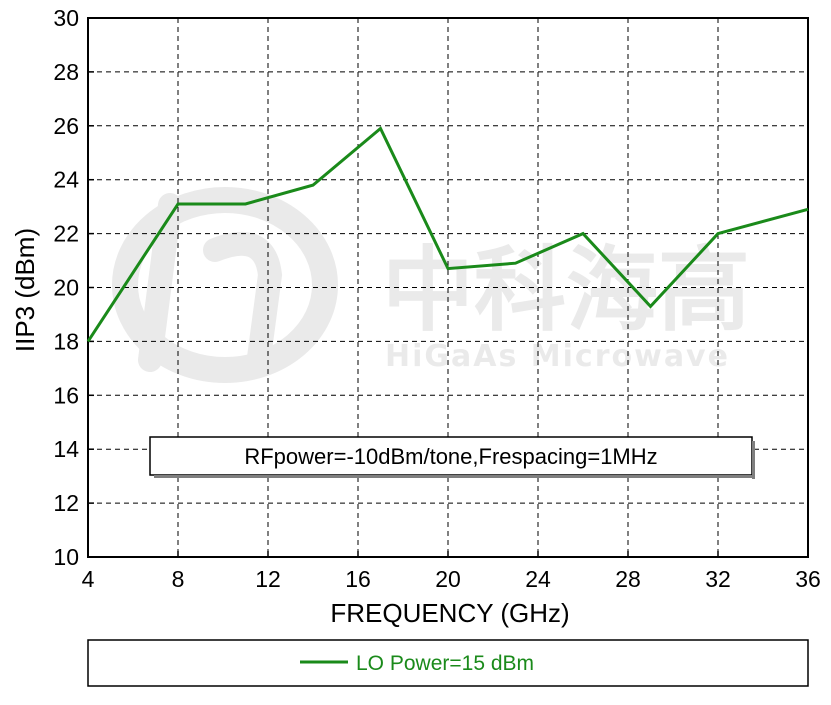  What do you see at coordinates (66, 341) in the screenshot?
I see `y-tick-label: 18` at bounding box center [66, 341].